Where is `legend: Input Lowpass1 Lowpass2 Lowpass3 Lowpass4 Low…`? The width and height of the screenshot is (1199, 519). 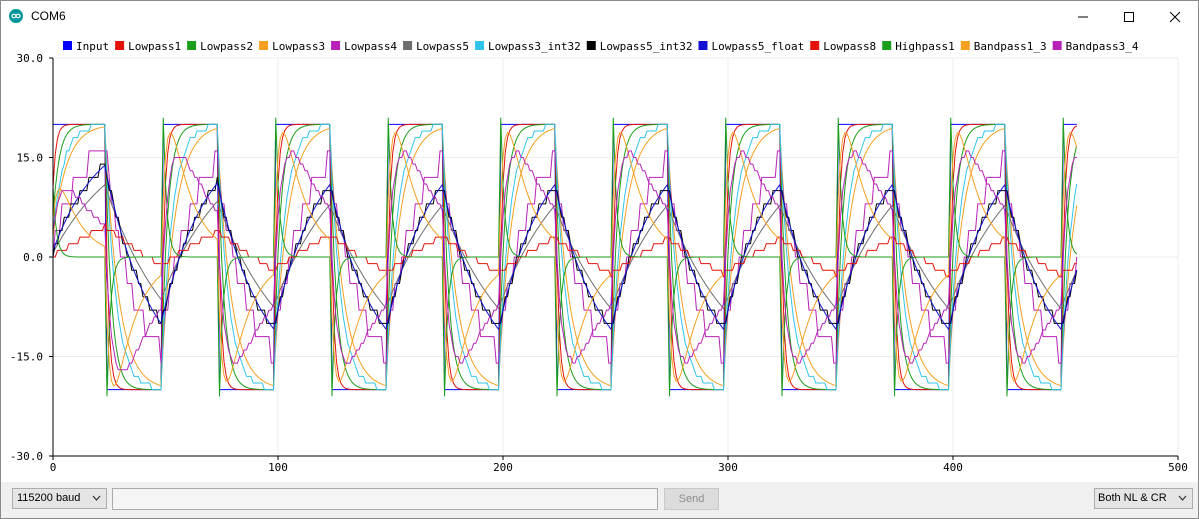
legend: Input Lowpass1 Lowpass2 Lowpass3 Lowpass4 Low… is located at coordinates (601, 46).